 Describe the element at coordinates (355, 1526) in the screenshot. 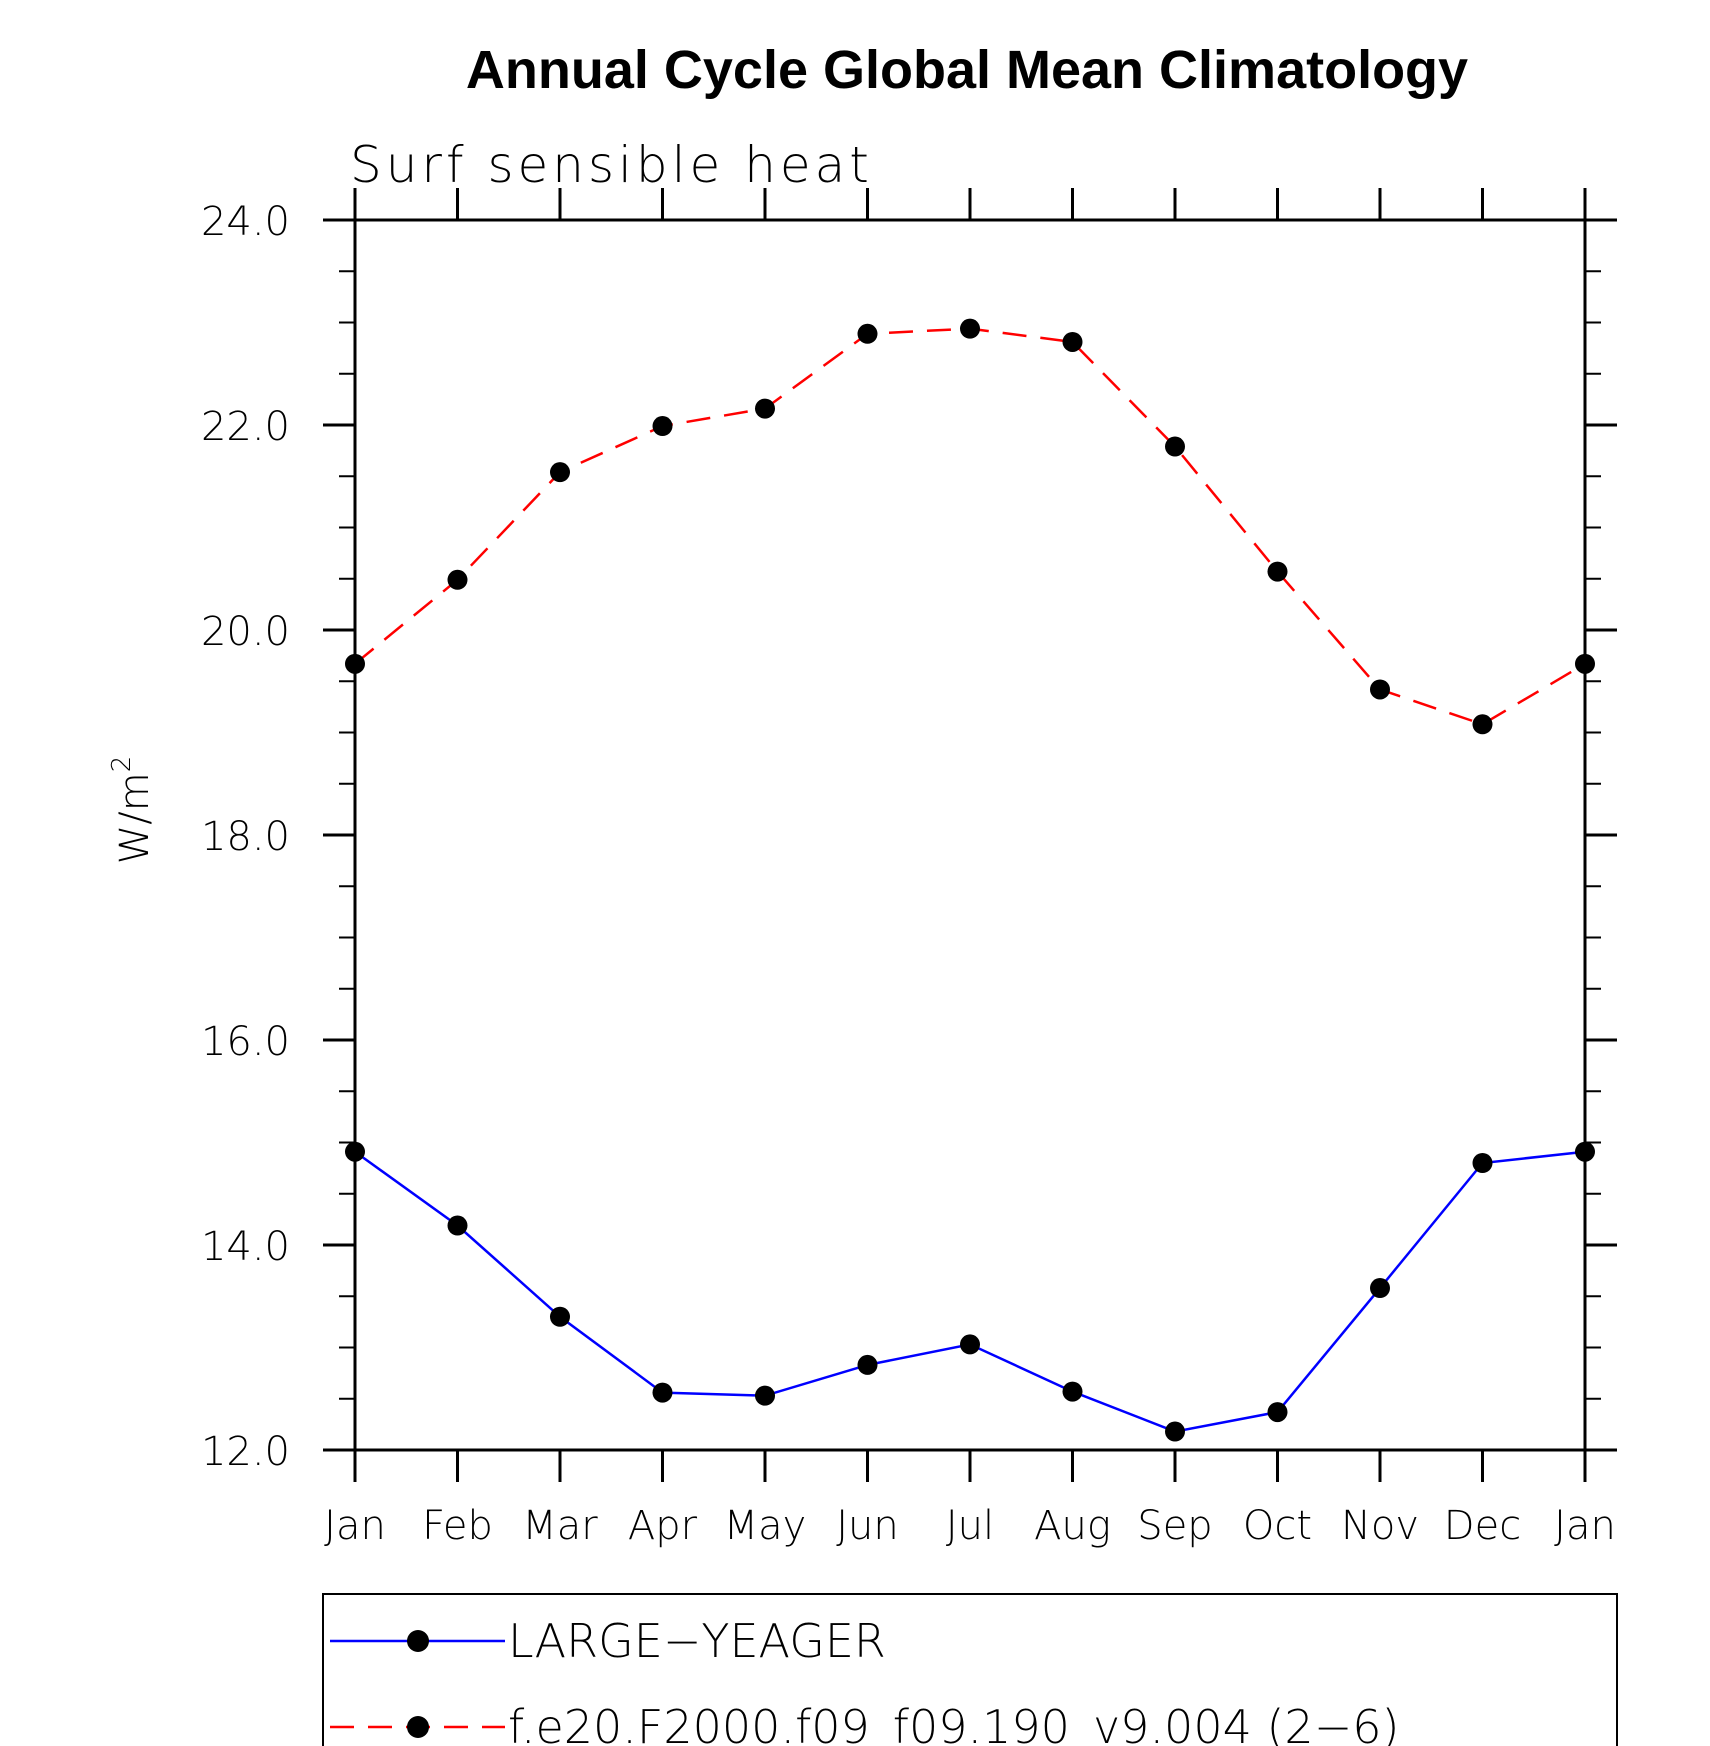

I see `x-tick-label-jan-0: Jan` at that location.